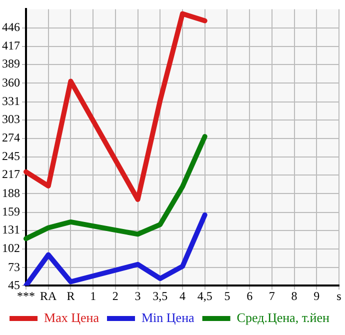  I want to click on x-tick-label: 5, so click(227, 295).